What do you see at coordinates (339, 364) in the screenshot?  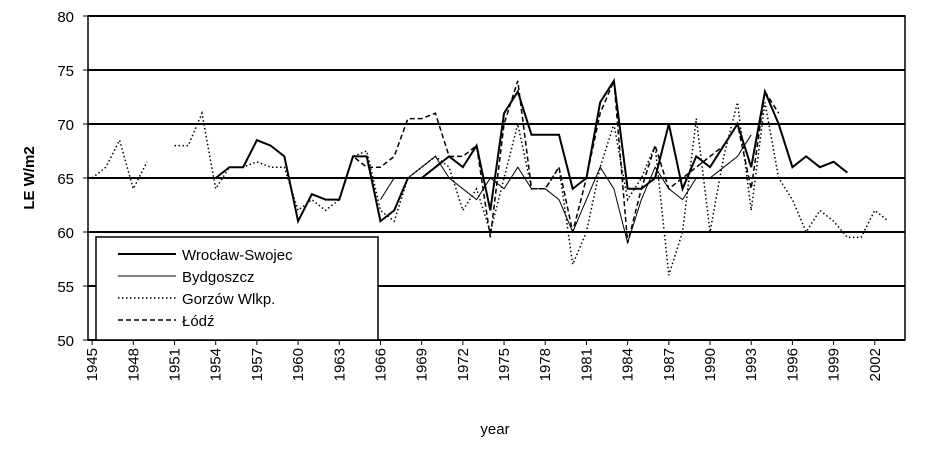 I see `x-tick-label: 1963` at bounding box center [339, 364].